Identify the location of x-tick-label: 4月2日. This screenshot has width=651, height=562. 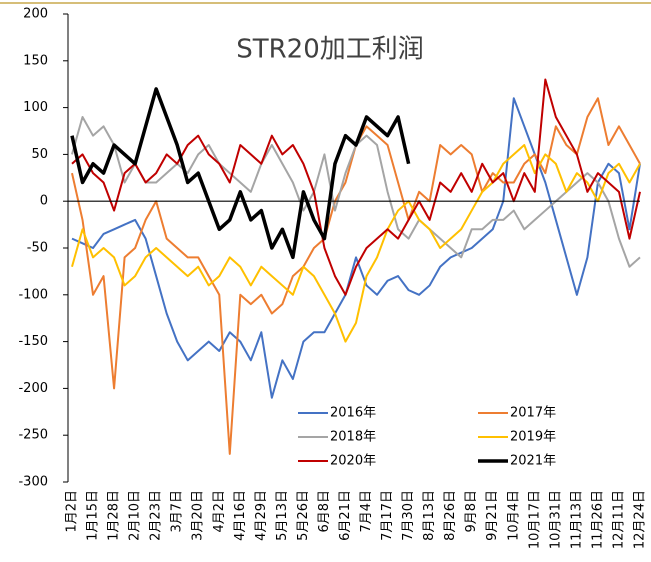
(219, 511).